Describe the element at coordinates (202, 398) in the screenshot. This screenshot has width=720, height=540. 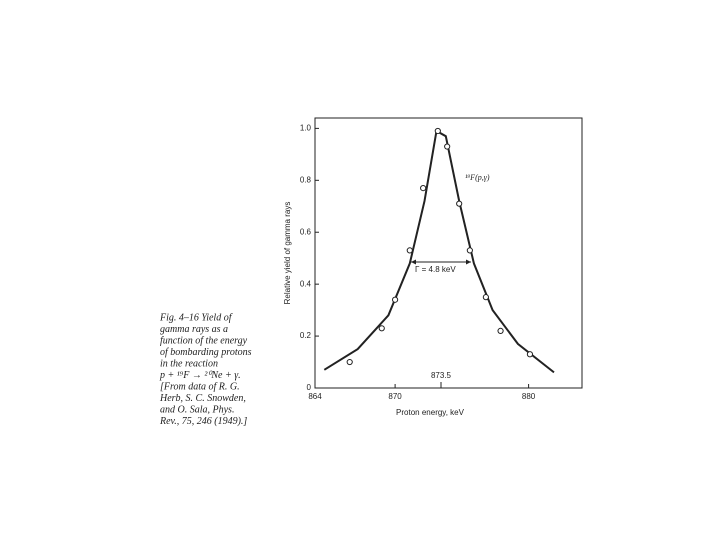
I see `caption-line: Herb, S. C. Snowden,` at that location.